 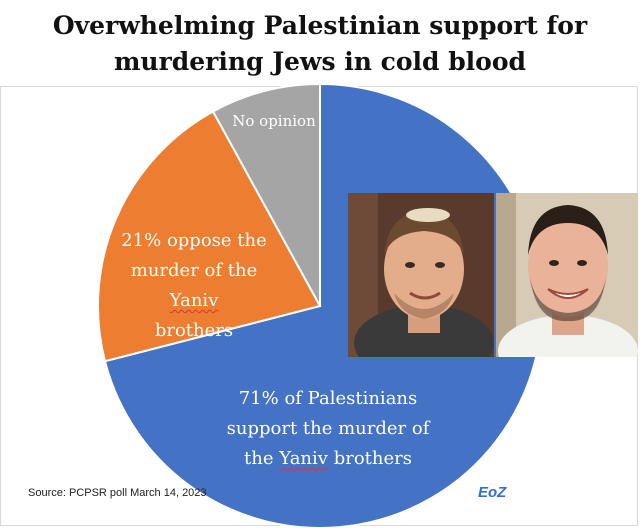 What do you see at coordinates (567, 275) in the screenshot?
I see `photo-brother-right` at bounding box center [567, 275].